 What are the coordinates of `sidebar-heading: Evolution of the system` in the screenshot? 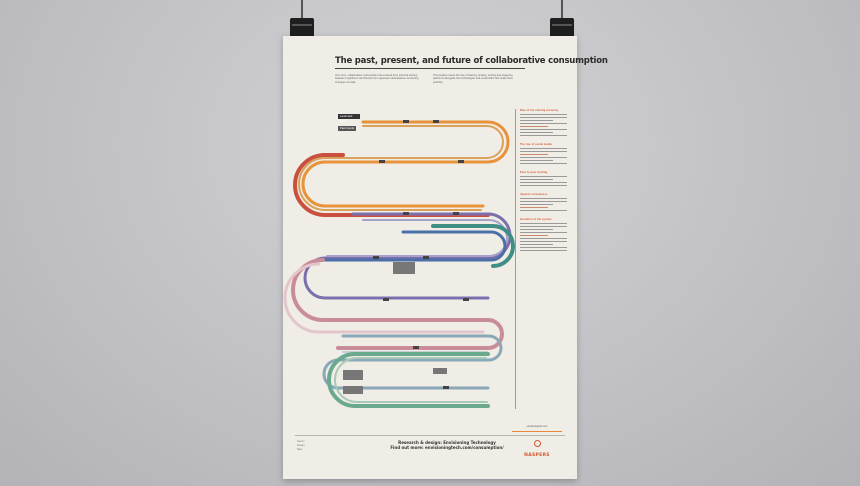 It's located at (536, 219).